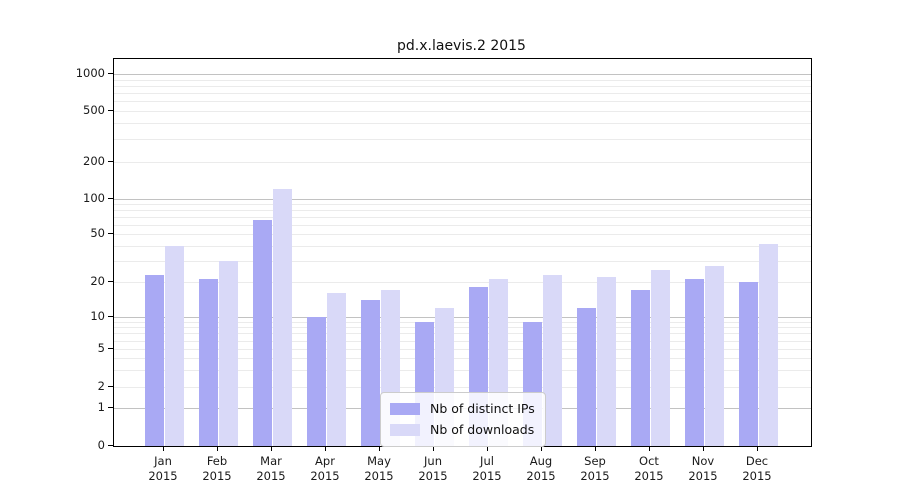  Describe the element at coordinates (586, 376) in the screenshot. I see `bar-sep-distinct-ips` at that location.